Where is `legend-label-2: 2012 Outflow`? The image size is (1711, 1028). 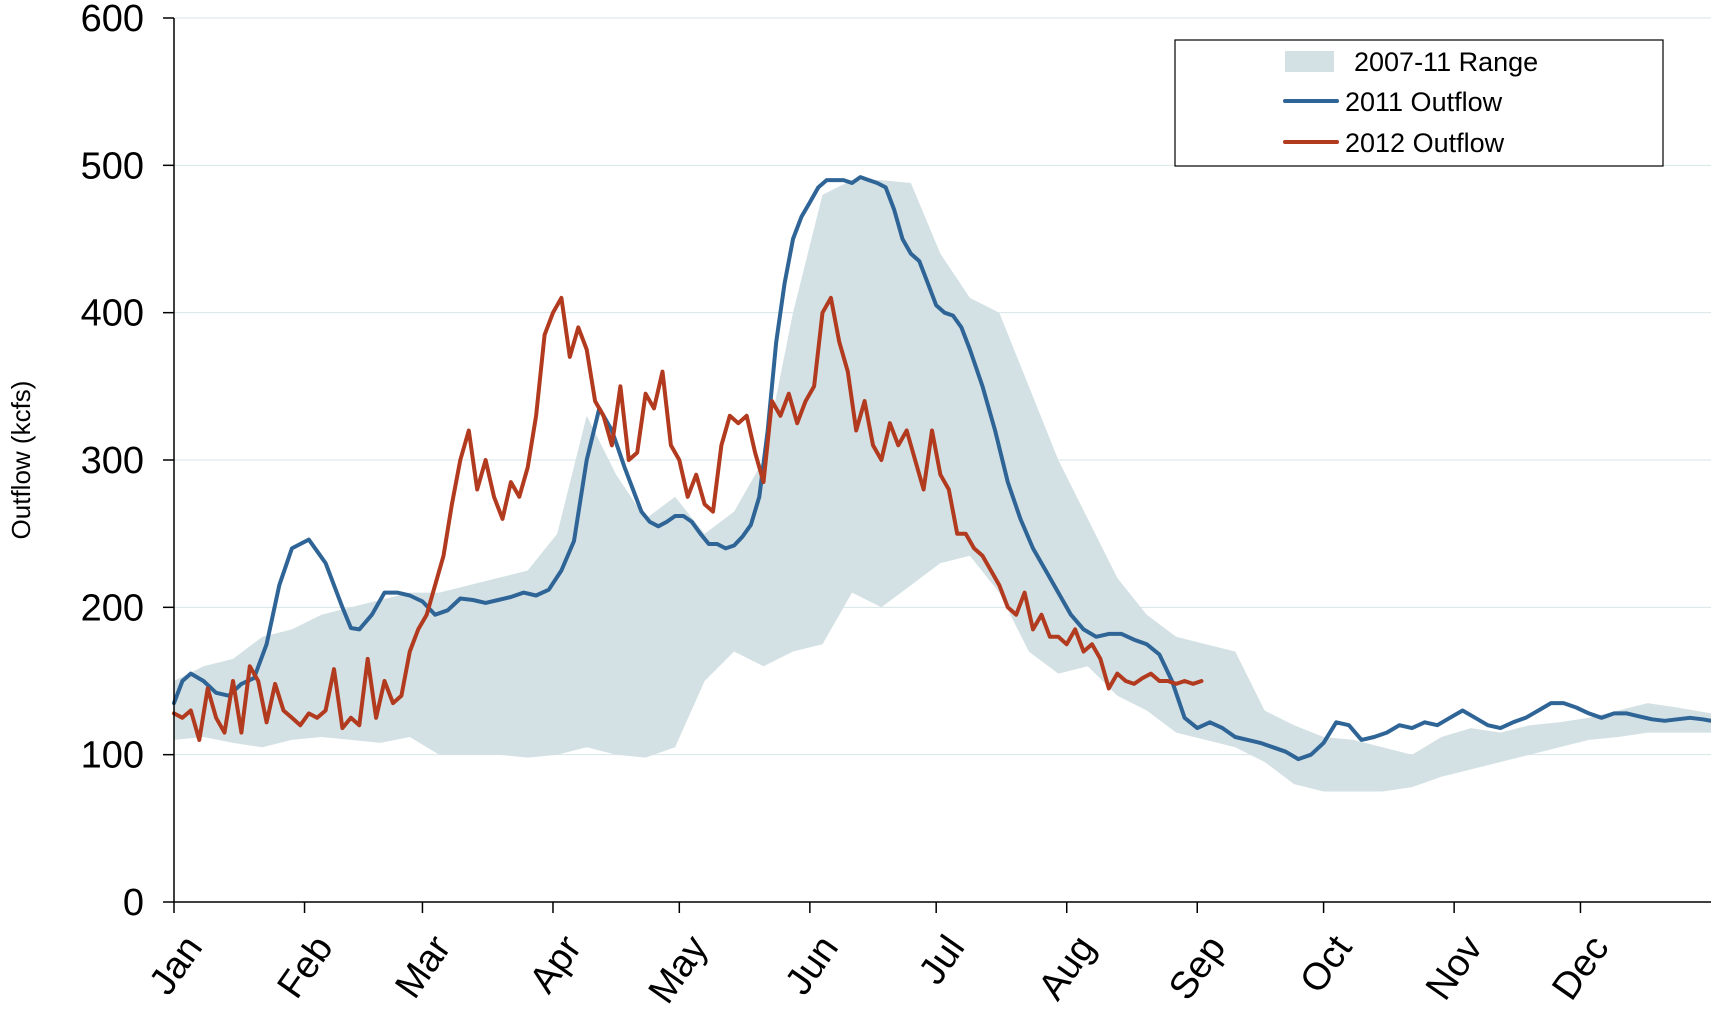
legend-label-2: 2012 Outflow is located at coordinates (1425, 143).